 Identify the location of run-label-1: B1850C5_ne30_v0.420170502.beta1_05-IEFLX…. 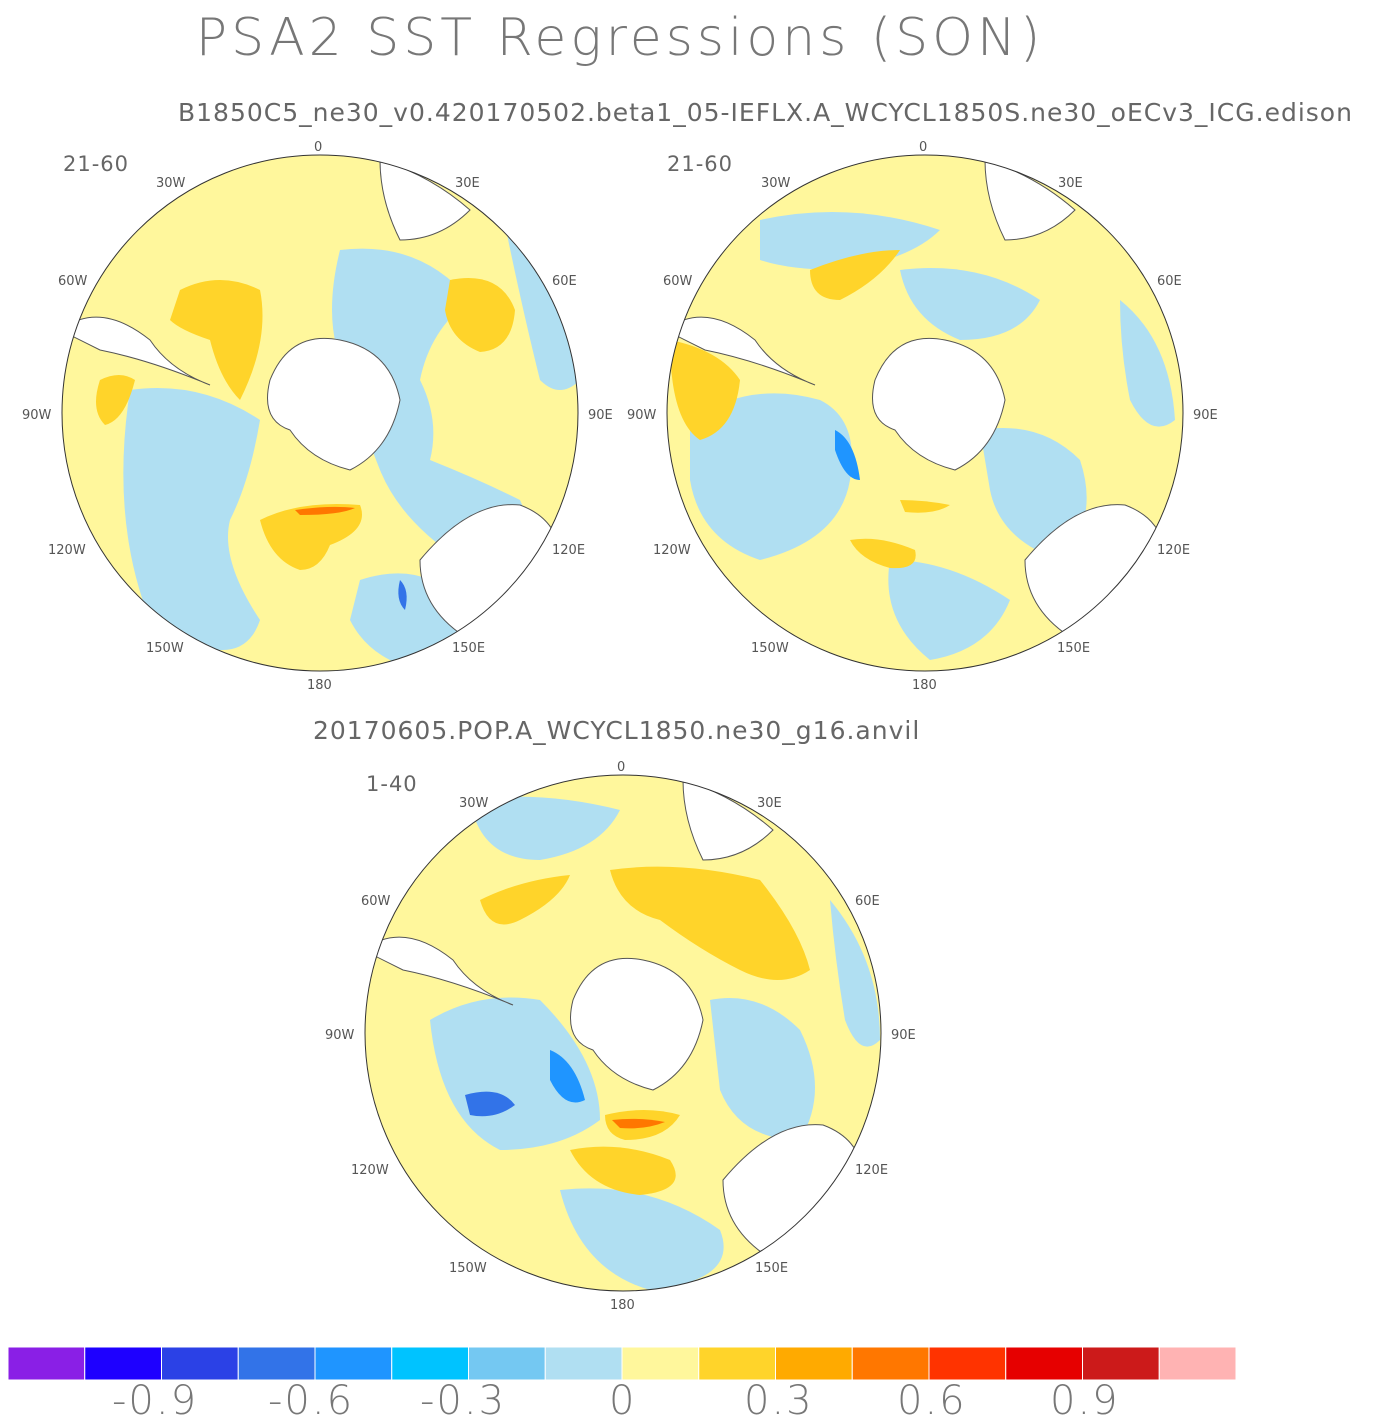
(765, 112).